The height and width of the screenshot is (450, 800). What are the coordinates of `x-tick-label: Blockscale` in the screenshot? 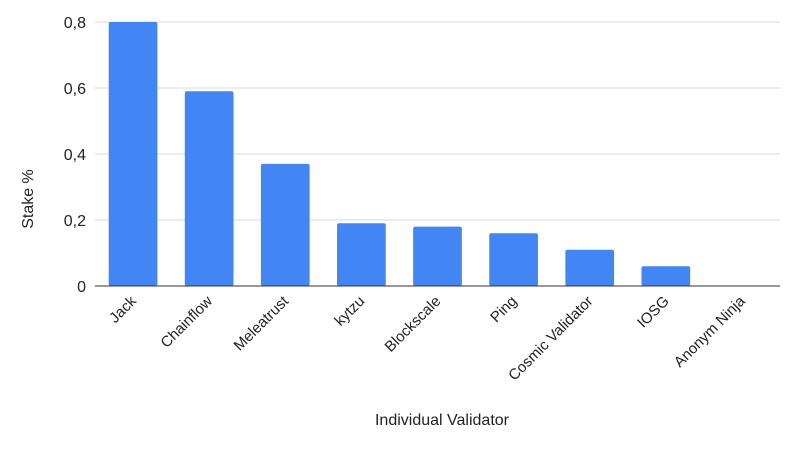 It's located at (413, 324).